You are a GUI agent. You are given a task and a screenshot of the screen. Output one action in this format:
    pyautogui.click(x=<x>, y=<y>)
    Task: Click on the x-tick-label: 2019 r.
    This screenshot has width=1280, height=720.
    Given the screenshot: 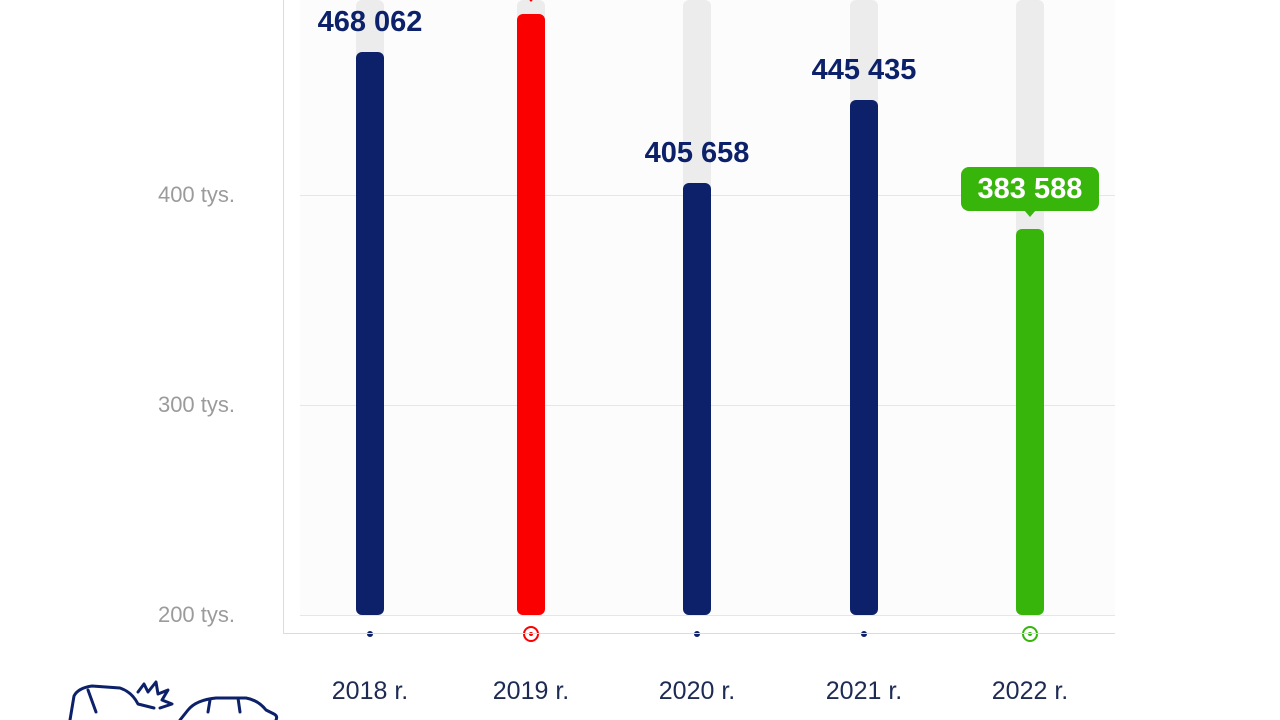 What is the action you would take?
    pyautogui.click(x=531, y=691)
    